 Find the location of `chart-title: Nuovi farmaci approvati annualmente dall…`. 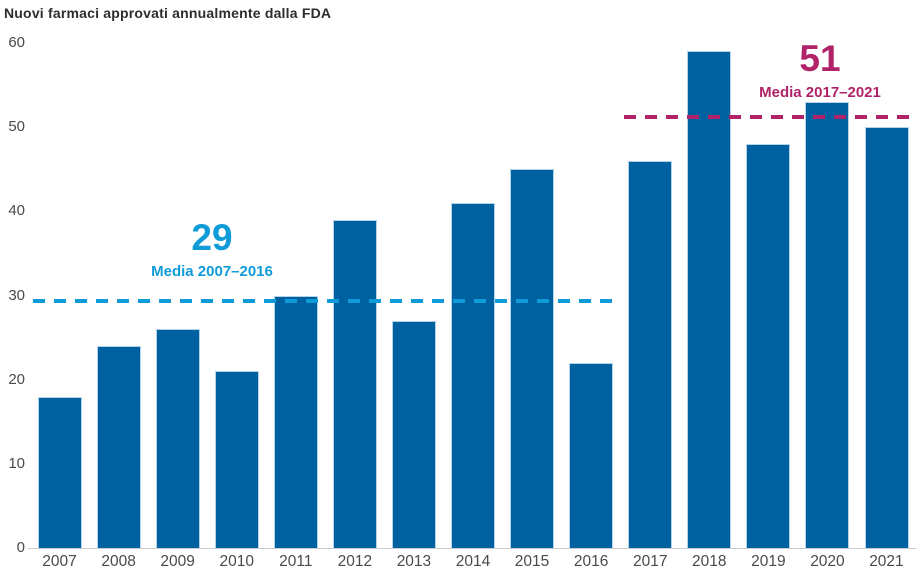

chart-title: Nuovi farmaci approvati annualmente dall… is located at coordinates (168, 13).